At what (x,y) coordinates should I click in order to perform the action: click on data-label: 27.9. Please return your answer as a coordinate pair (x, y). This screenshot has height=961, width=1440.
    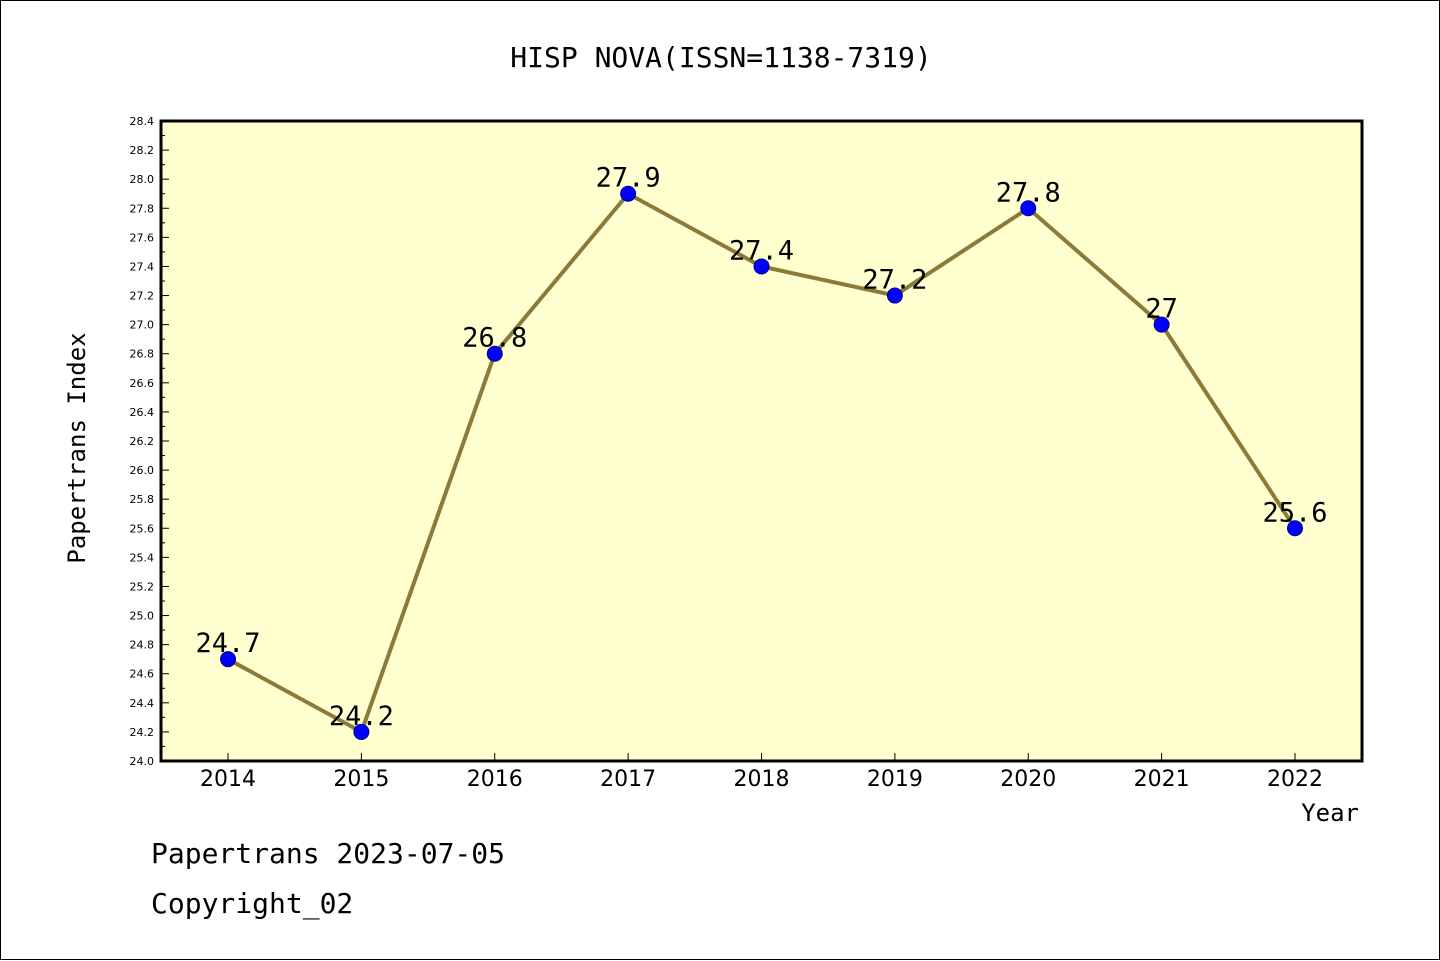
    Looking at the image, I should click on (628, 178).